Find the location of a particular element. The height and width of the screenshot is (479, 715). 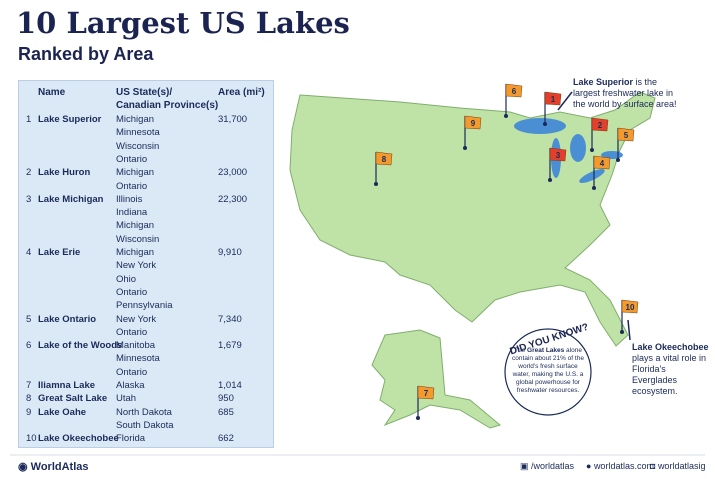

flag-label: 6 is located at coordinates (514, 91).